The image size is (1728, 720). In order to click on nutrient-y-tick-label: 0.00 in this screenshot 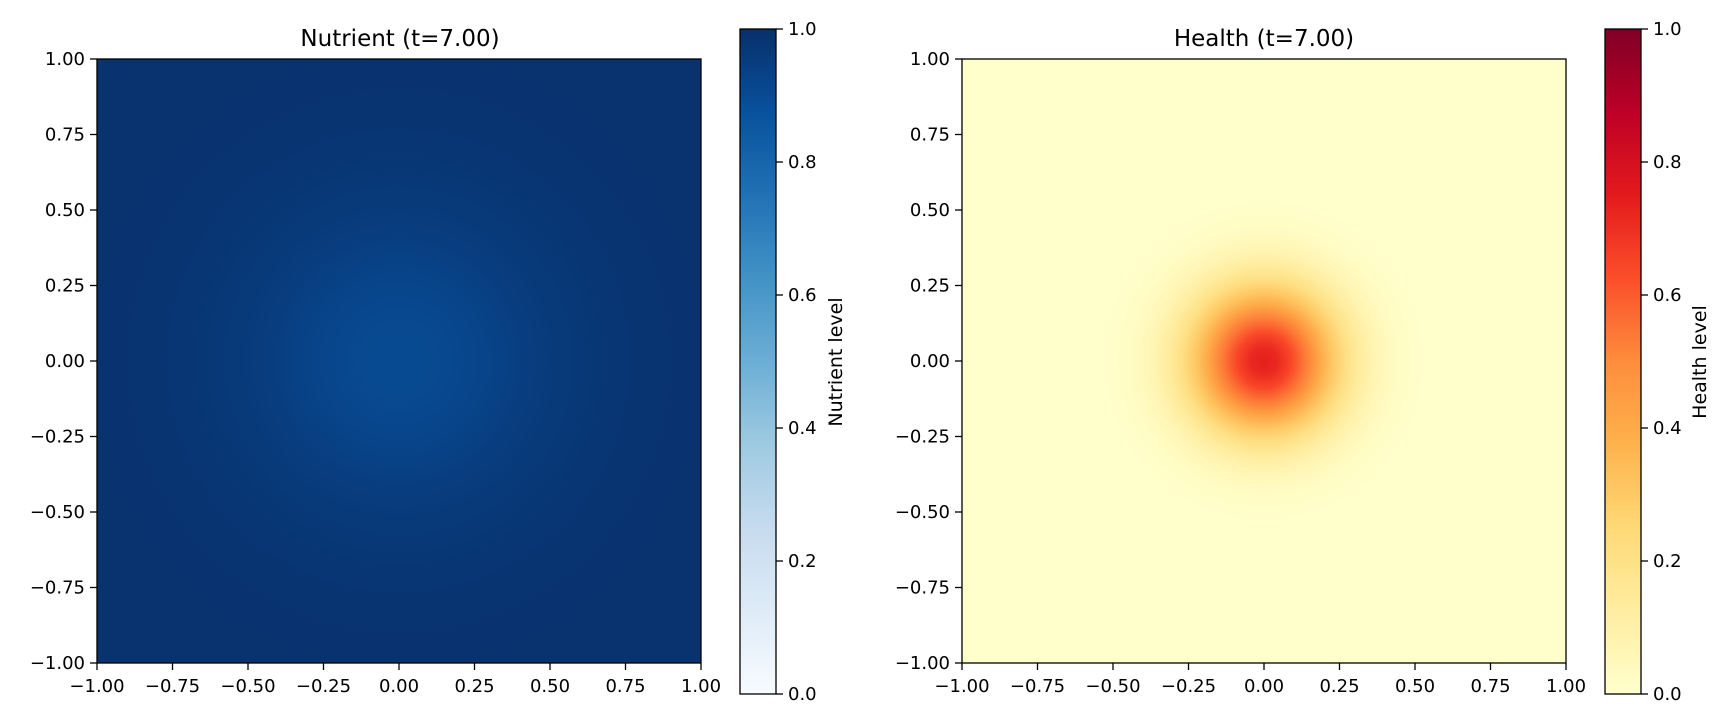, I will do `click(65, 361)`.